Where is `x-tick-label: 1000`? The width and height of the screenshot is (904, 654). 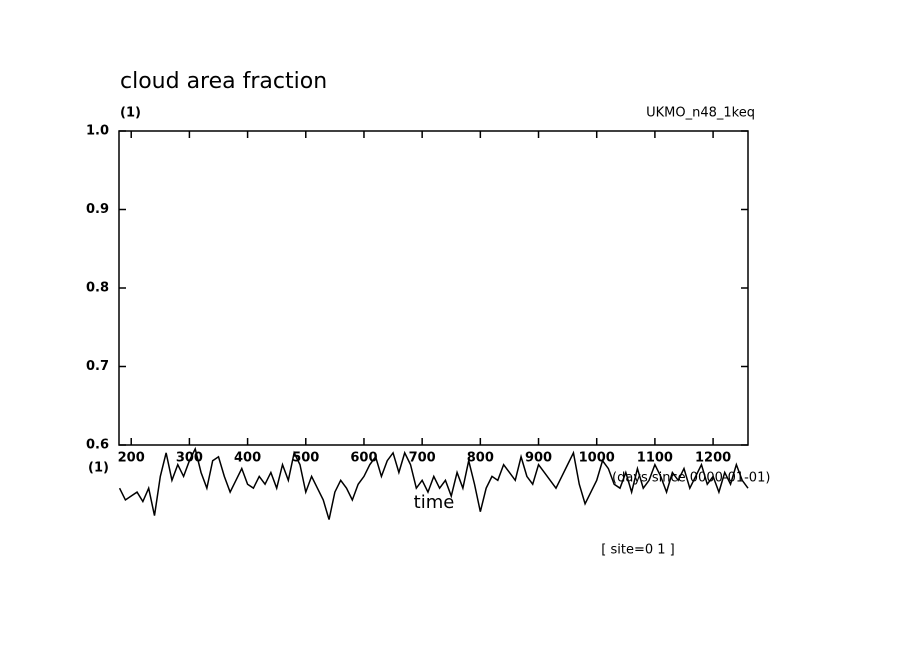 x-tick-label: 1000 is located at coordinates (597, 458).